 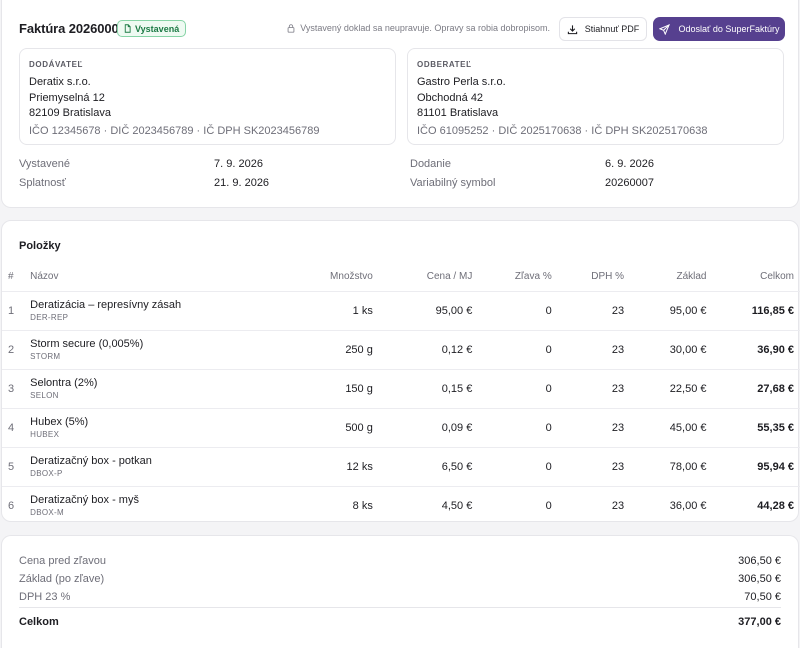 What do you see at coordinates (302, 466) in the screenshot?
I see `row-qty: 12 ks` at bounding box center [302, 466].